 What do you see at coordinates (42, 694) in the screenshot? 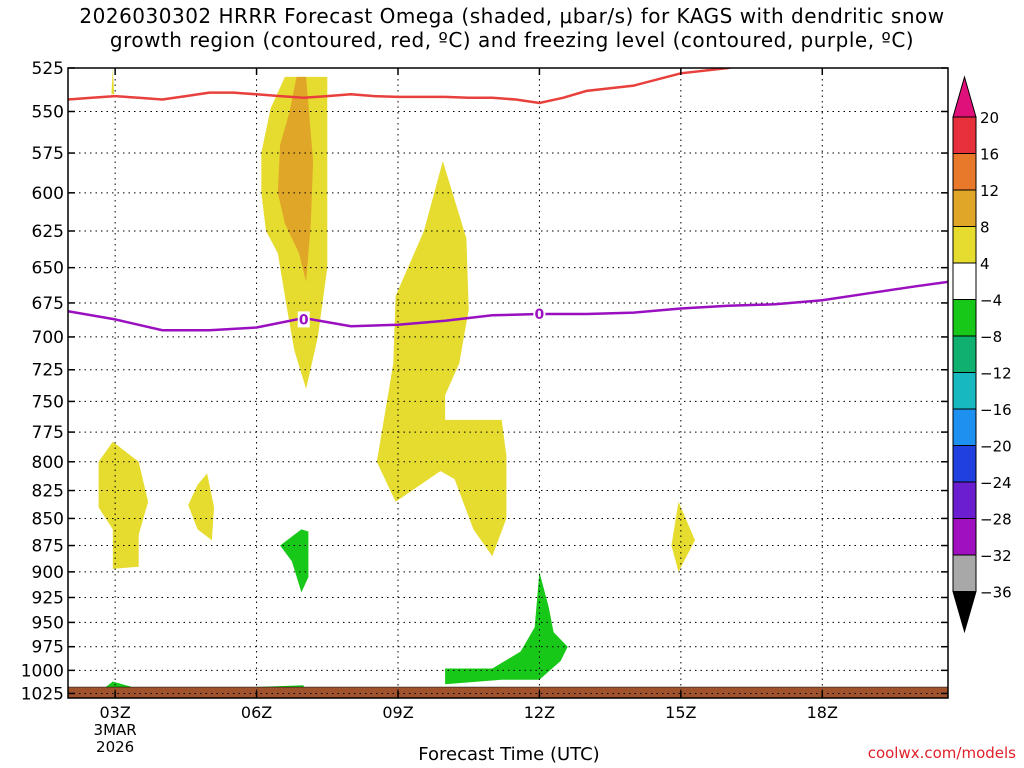
I see `y-tick-label: 1025` at bounding box center [42, 694].